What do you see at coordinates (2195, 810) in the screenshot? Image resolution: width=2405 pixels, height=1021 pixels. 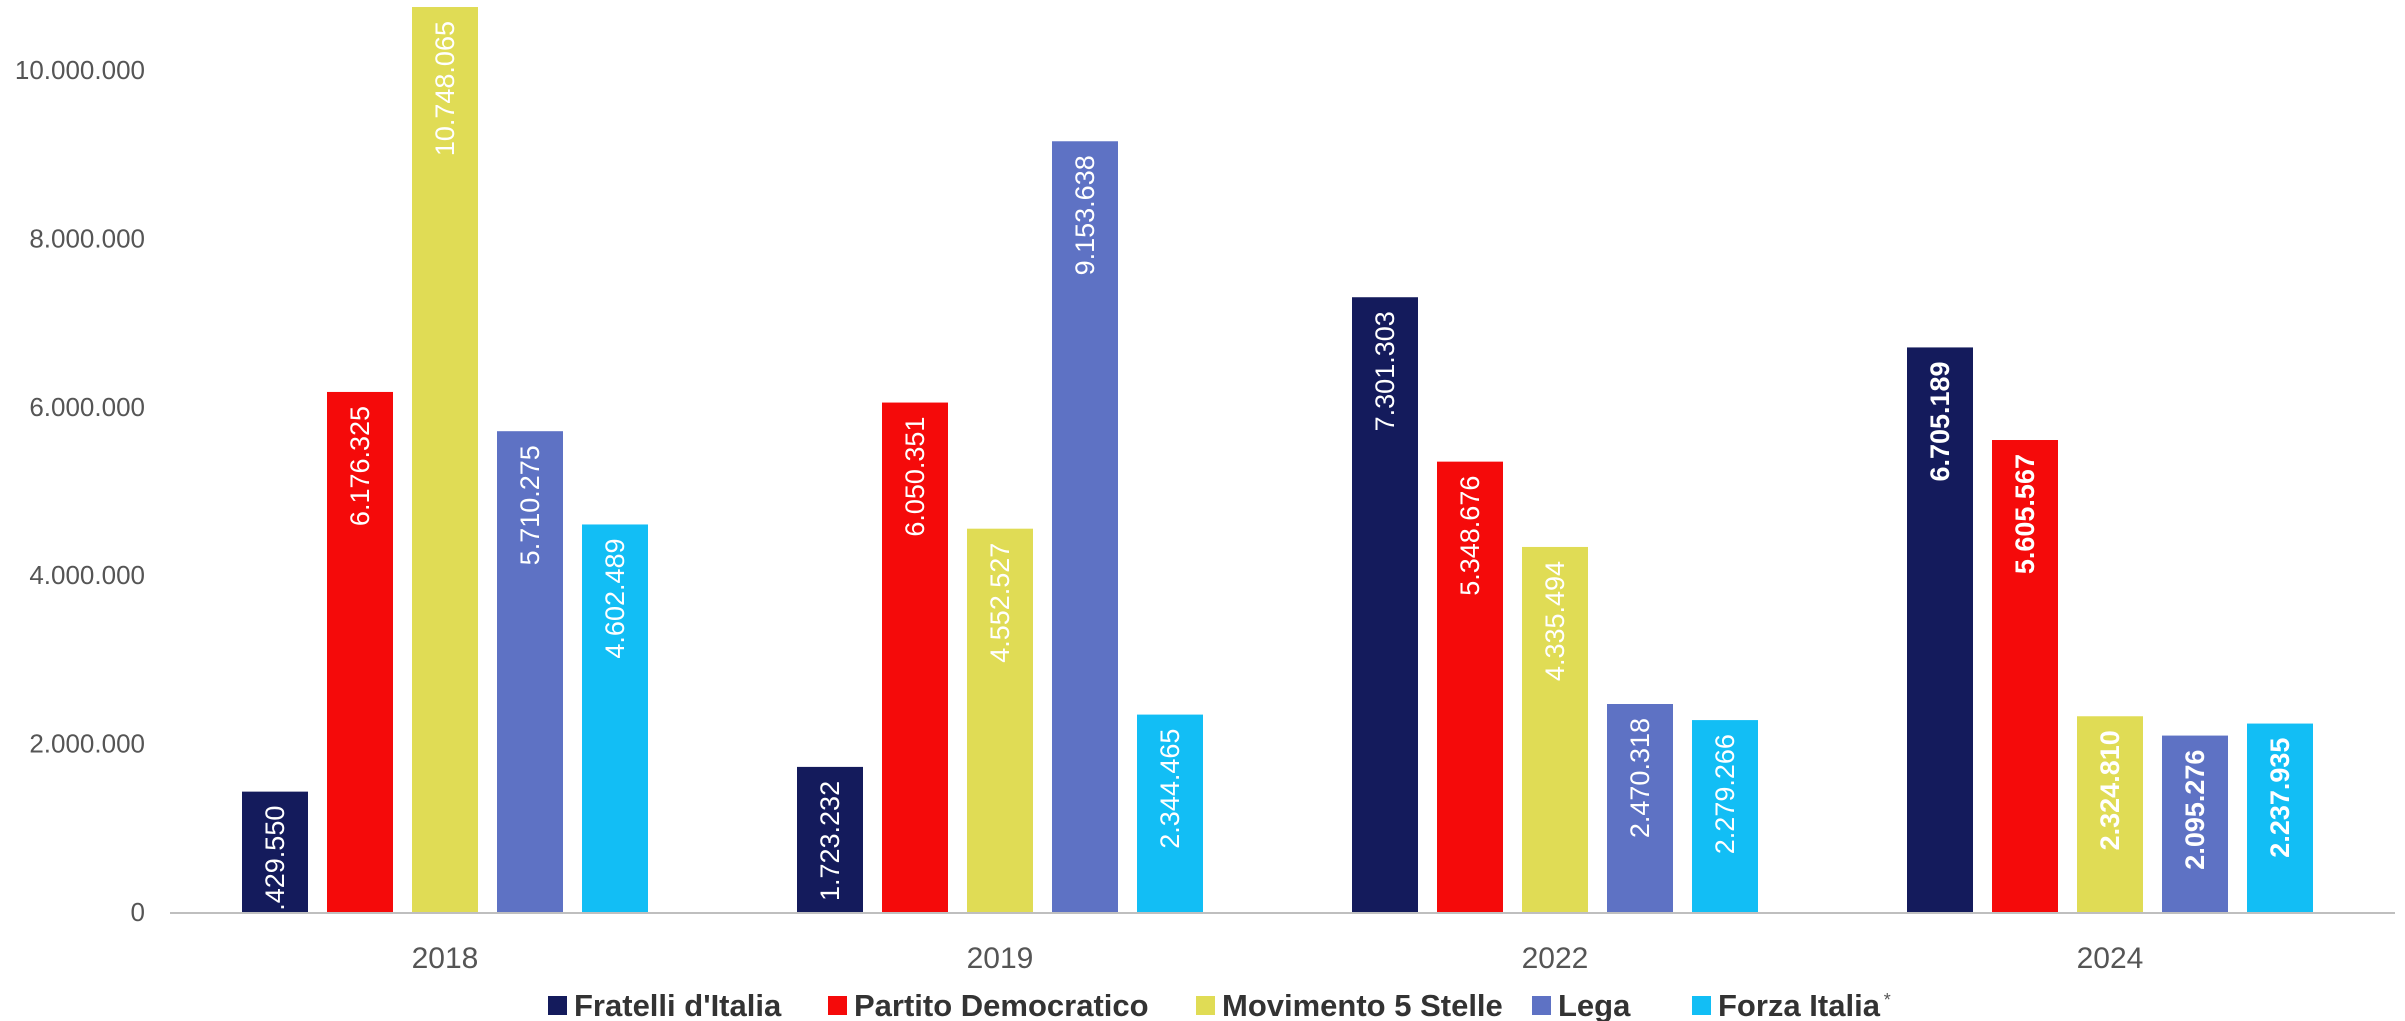 I see `bar-value-label: 2.095.276` at bounding box center [2195, 810].